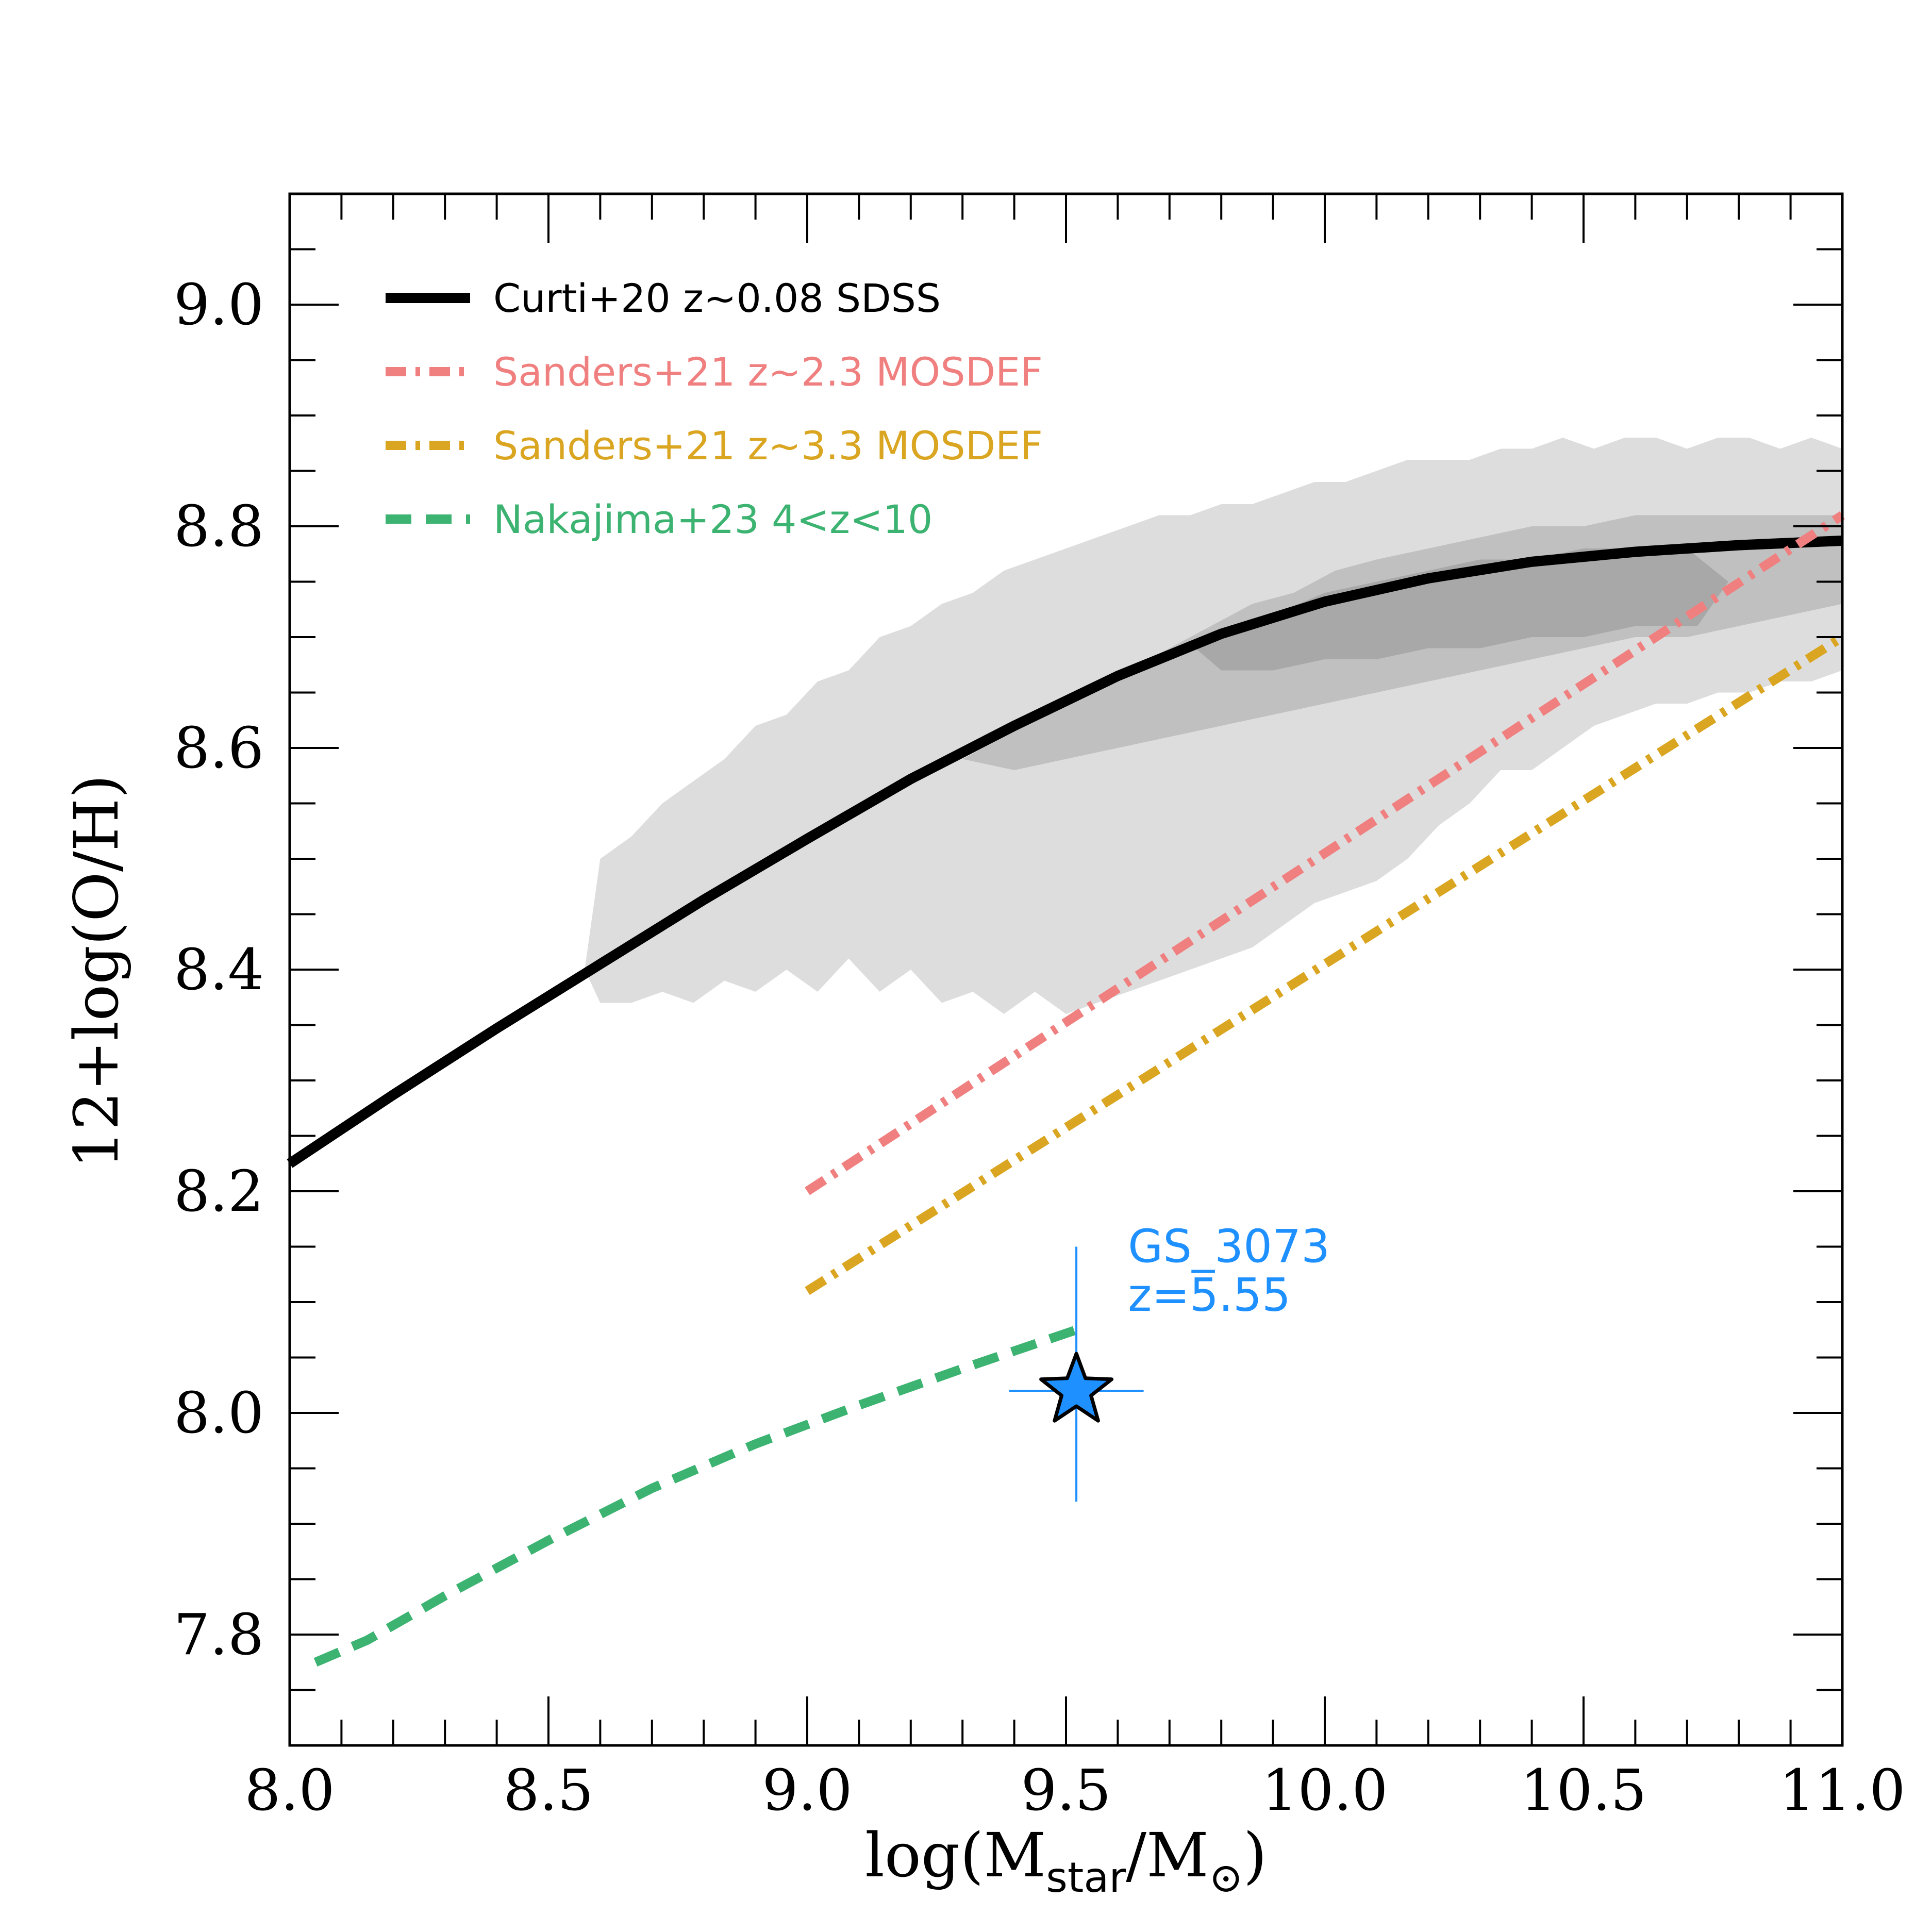 The width and height of the screenshot is (1932, 1932). Describe the element at coordinates (1066, 1790) in the screenshot. I see `x-tick-label: 9.5` at that location.